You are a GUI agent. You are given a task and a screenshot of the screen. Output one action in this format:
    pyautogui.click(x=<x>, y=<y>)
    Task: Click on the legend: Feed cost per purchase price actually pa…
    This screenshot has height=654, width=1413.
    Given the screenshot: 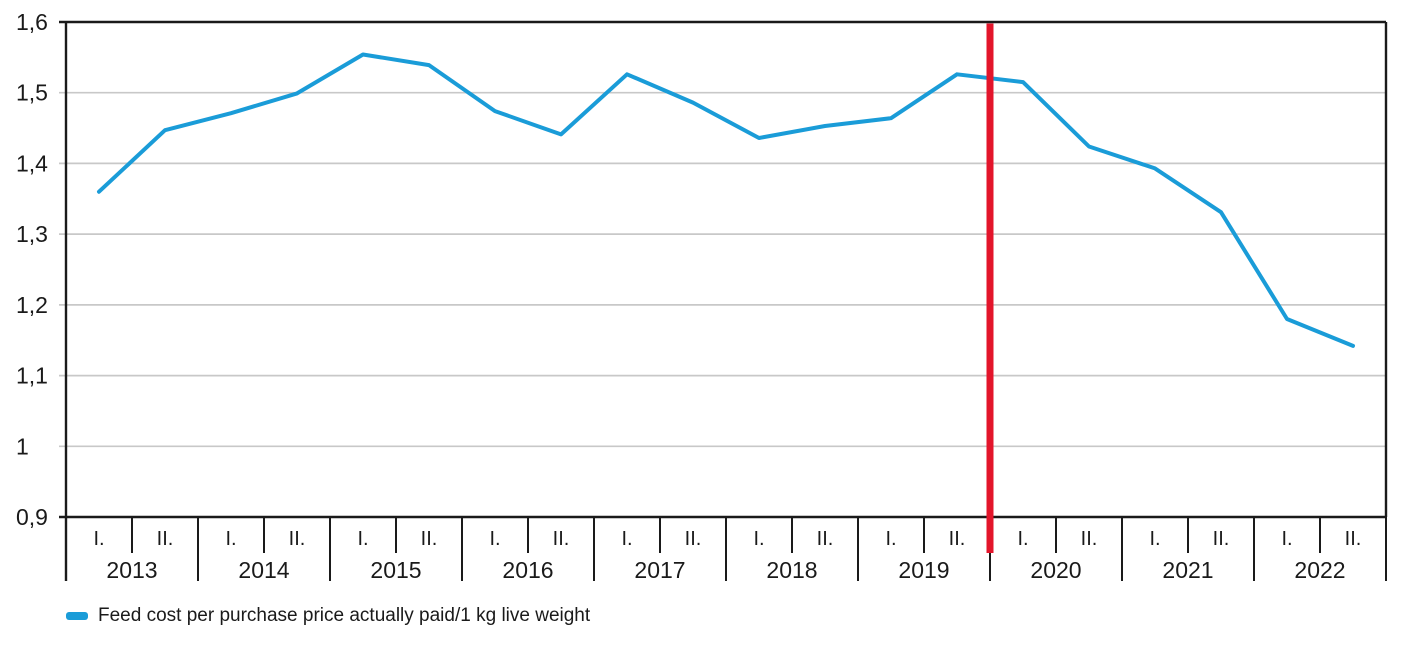 What is the action you would take?
    pyautogui.click(x=328, y=616)
    